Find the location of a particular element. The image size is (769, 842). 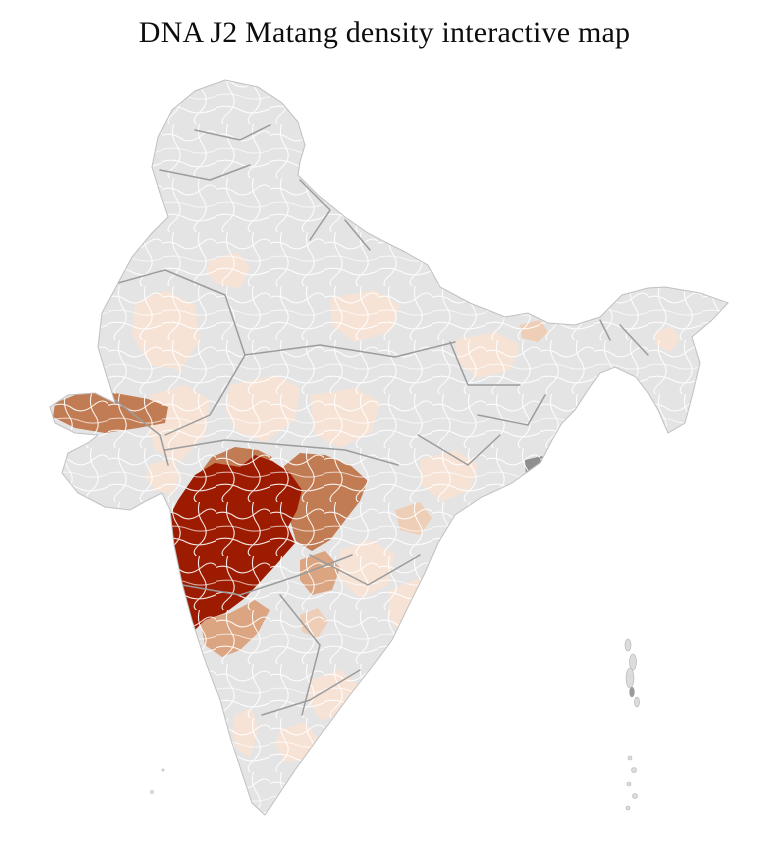

lakshadweep-islands is located at coordinates (157, 781).